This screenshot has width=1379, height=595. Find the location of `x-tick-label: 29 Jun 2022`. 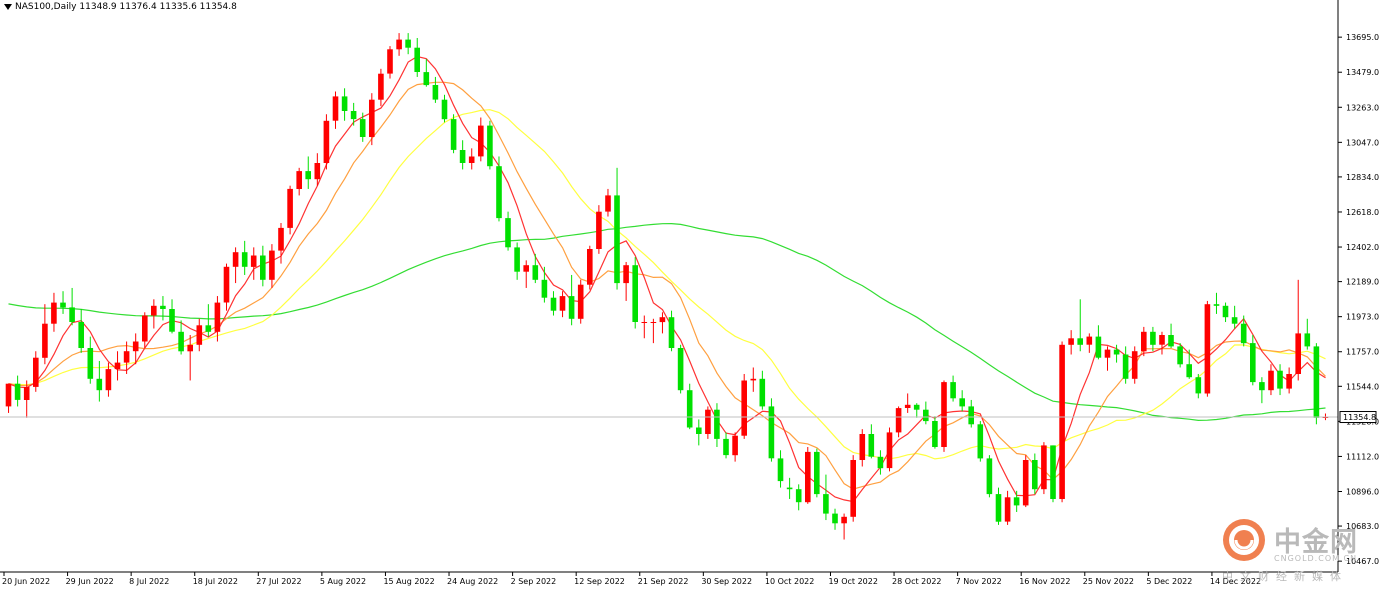

x-tick-label: 29 Jun 2022 is located at coordinates (90, 581).